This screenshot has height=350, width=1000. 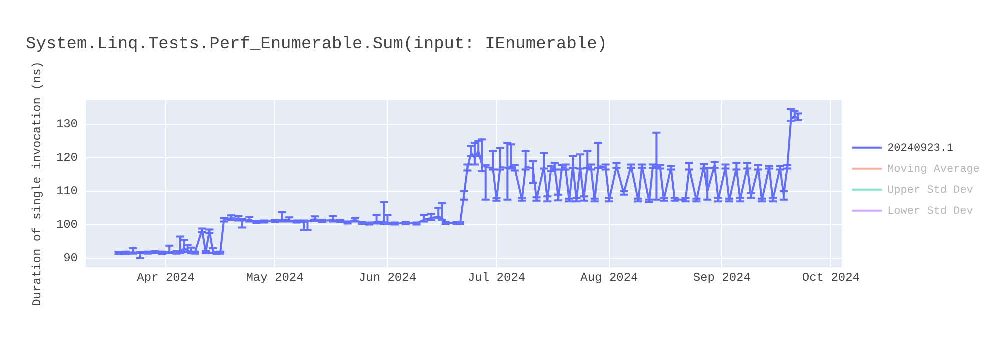 What do you see at coordinates (67, 191) in the screenshot?
I see `y-tick-label: 110` at bounding box center [67, 191].